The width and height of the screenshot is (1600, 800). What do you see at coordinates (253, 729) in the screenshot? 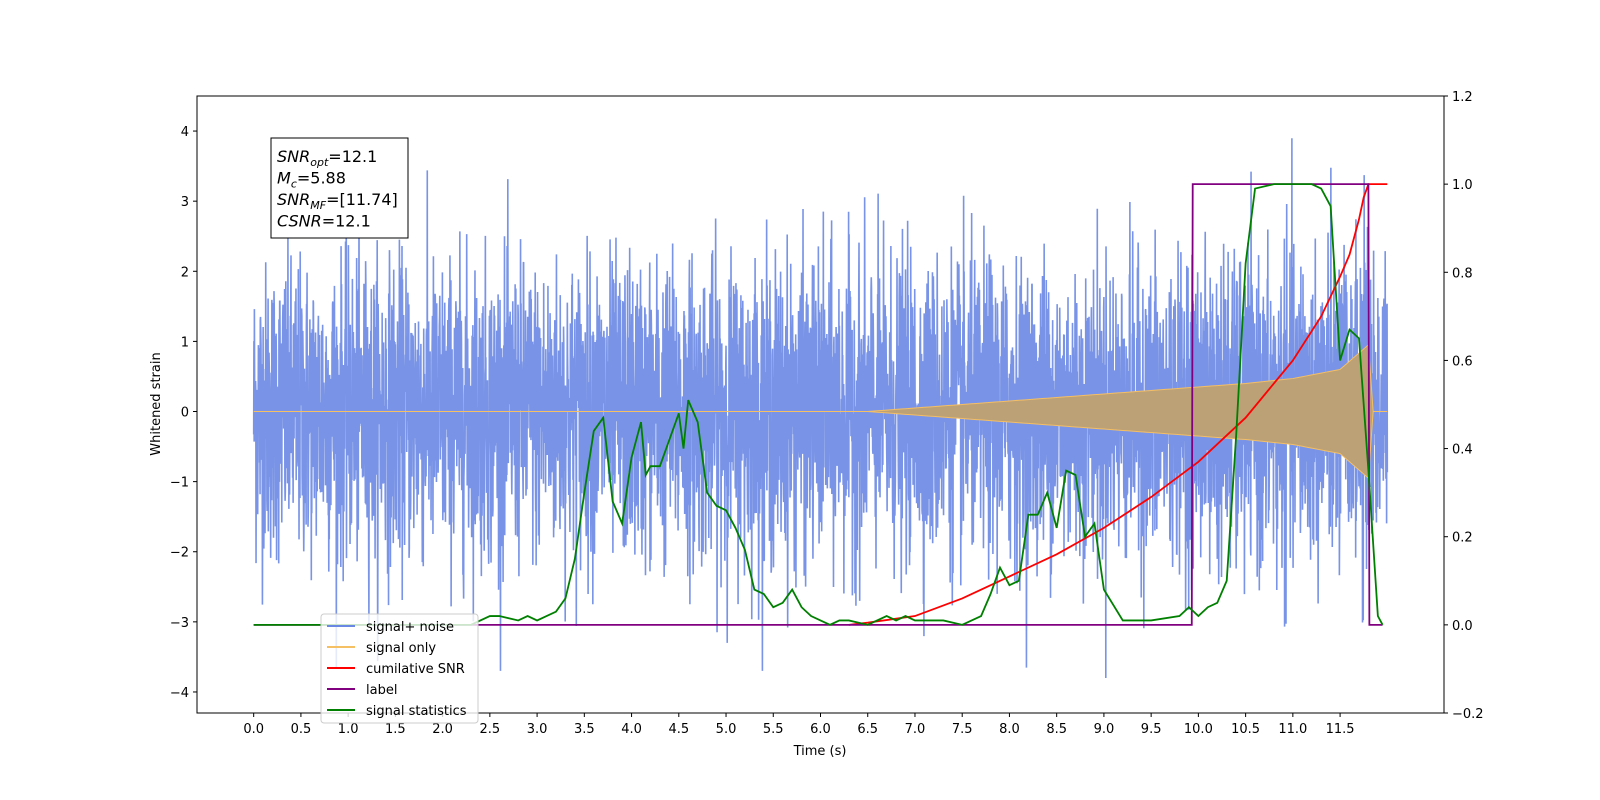
I see `x-tick-label: 0.0` at bounding box center [253, 729].